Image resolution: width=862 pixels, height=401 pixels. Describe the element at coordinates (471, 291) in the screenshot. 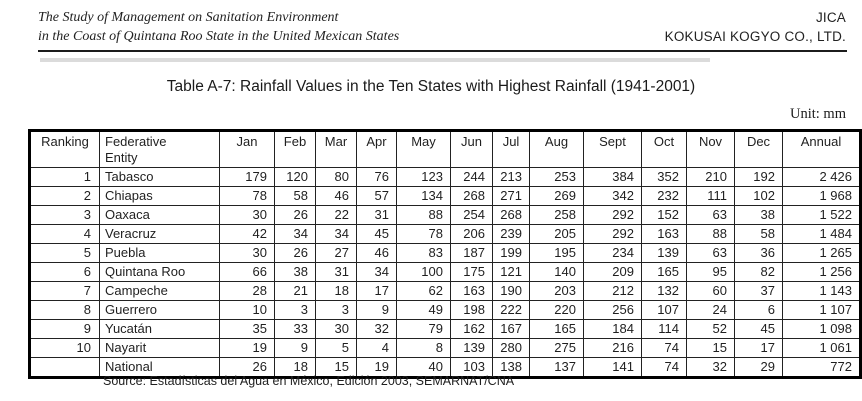

I see `cell-jun: 163` at that location.